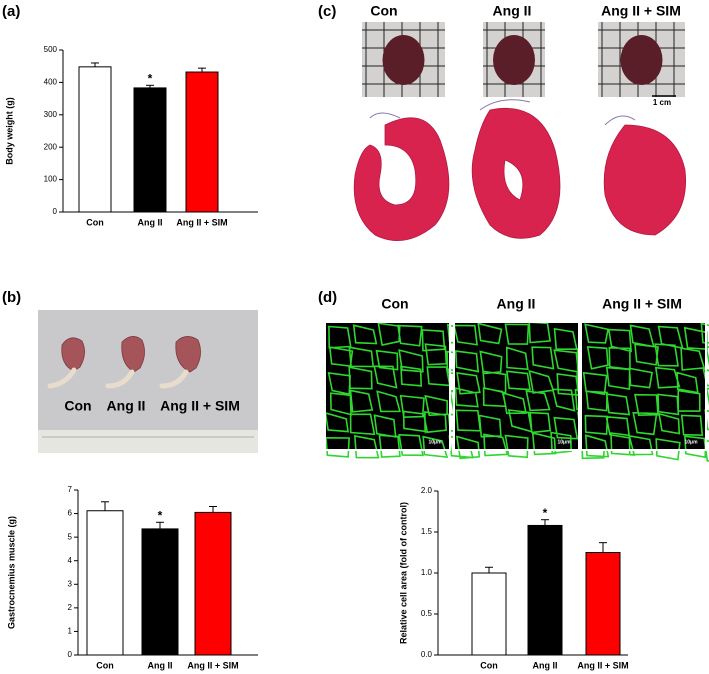 The image size is (709, 674). I want to click on y-tick-label: 2.0, so click(427, 490).